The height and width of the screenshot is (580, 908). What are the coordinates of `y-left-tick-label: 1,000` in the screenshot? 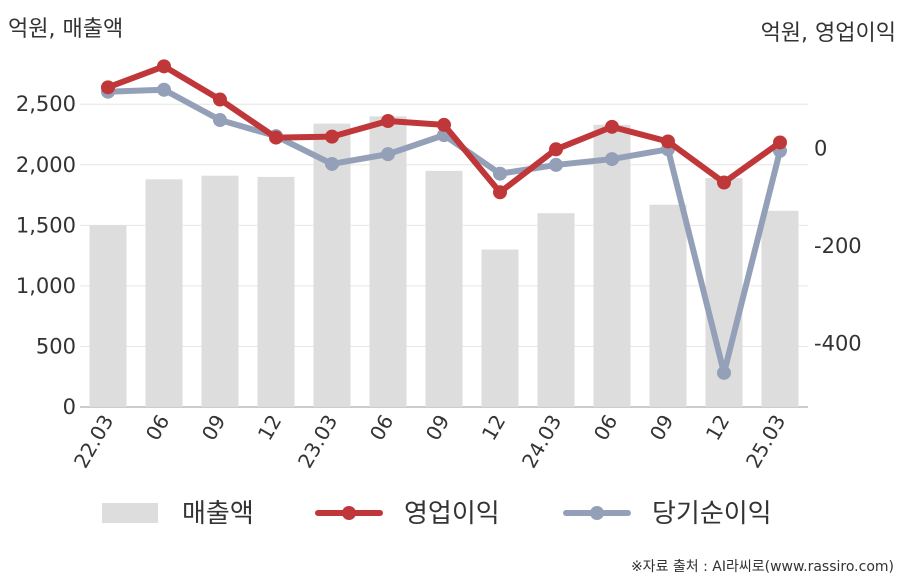 It's located at (46, 286).